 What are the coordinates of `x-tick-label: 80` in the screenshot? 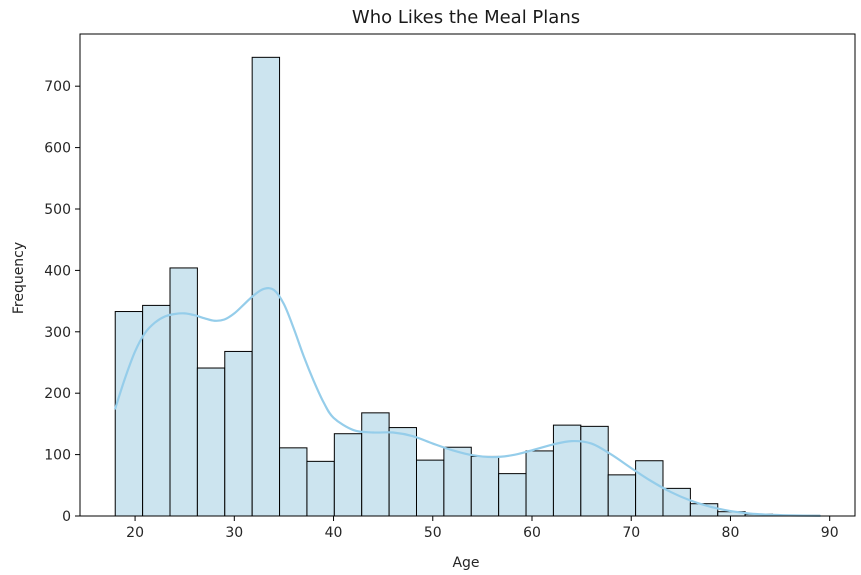 It's located at (731, 533).